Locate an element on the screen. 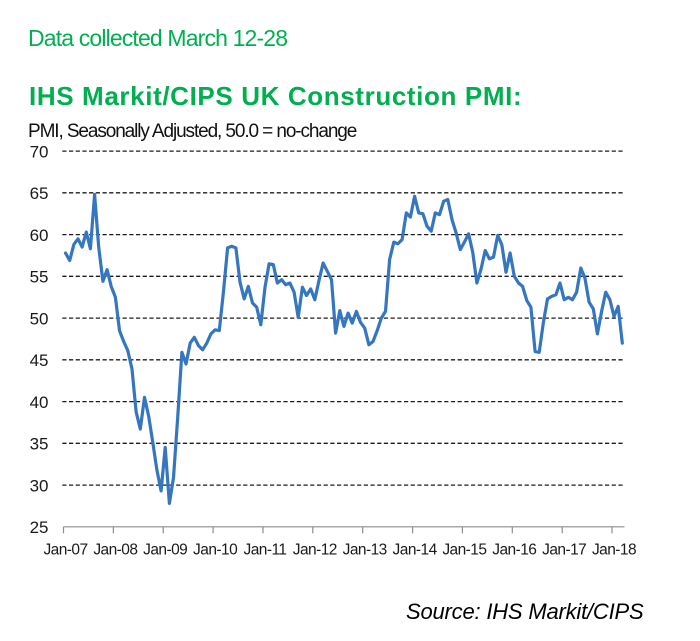 This screenshot has height=641, width=700. svg-text: Jan-16 is located at coordinates (514, 550).